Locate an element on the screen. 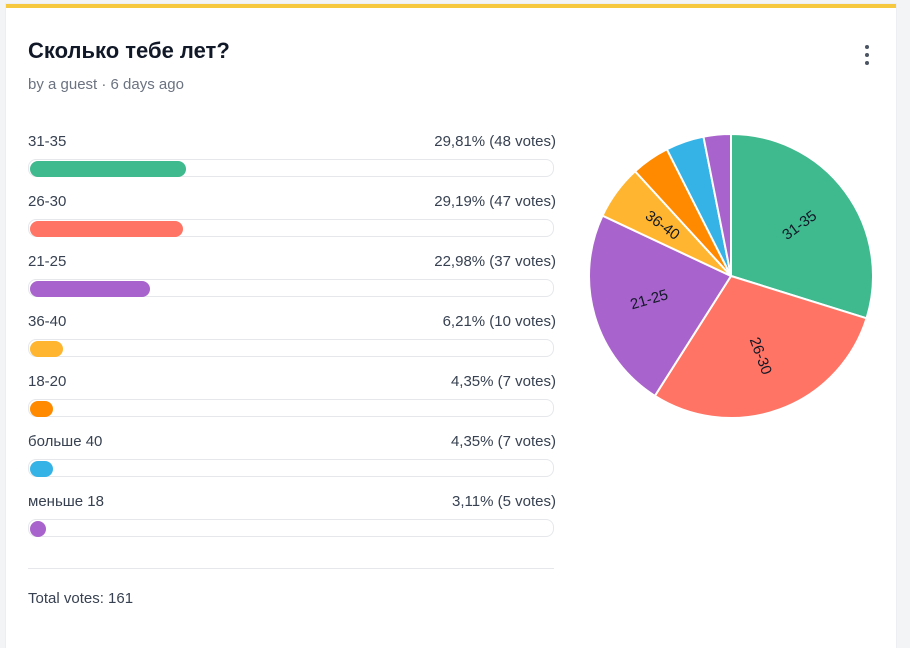 The width and height of the screenshot is (910, 648). total-votes-label: Total votes: 161 is located at coordinates (81, 598).